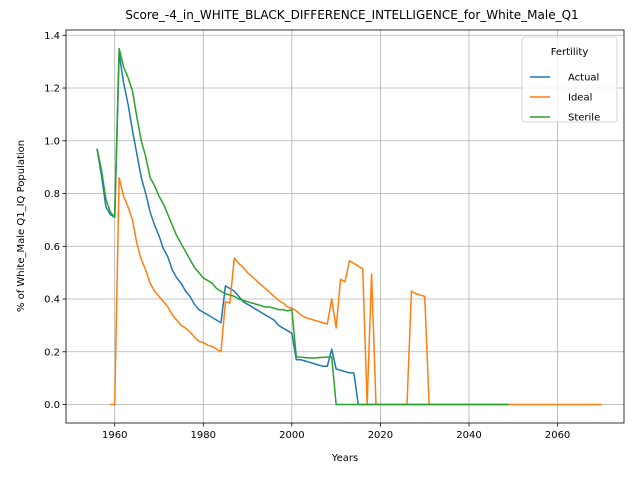 Image resolution: width=640 pixels, height=480 pixels. Describe the element at coordinates (52, 247) in the screenshot. I see `y-tick-label: 0.6` at that location.